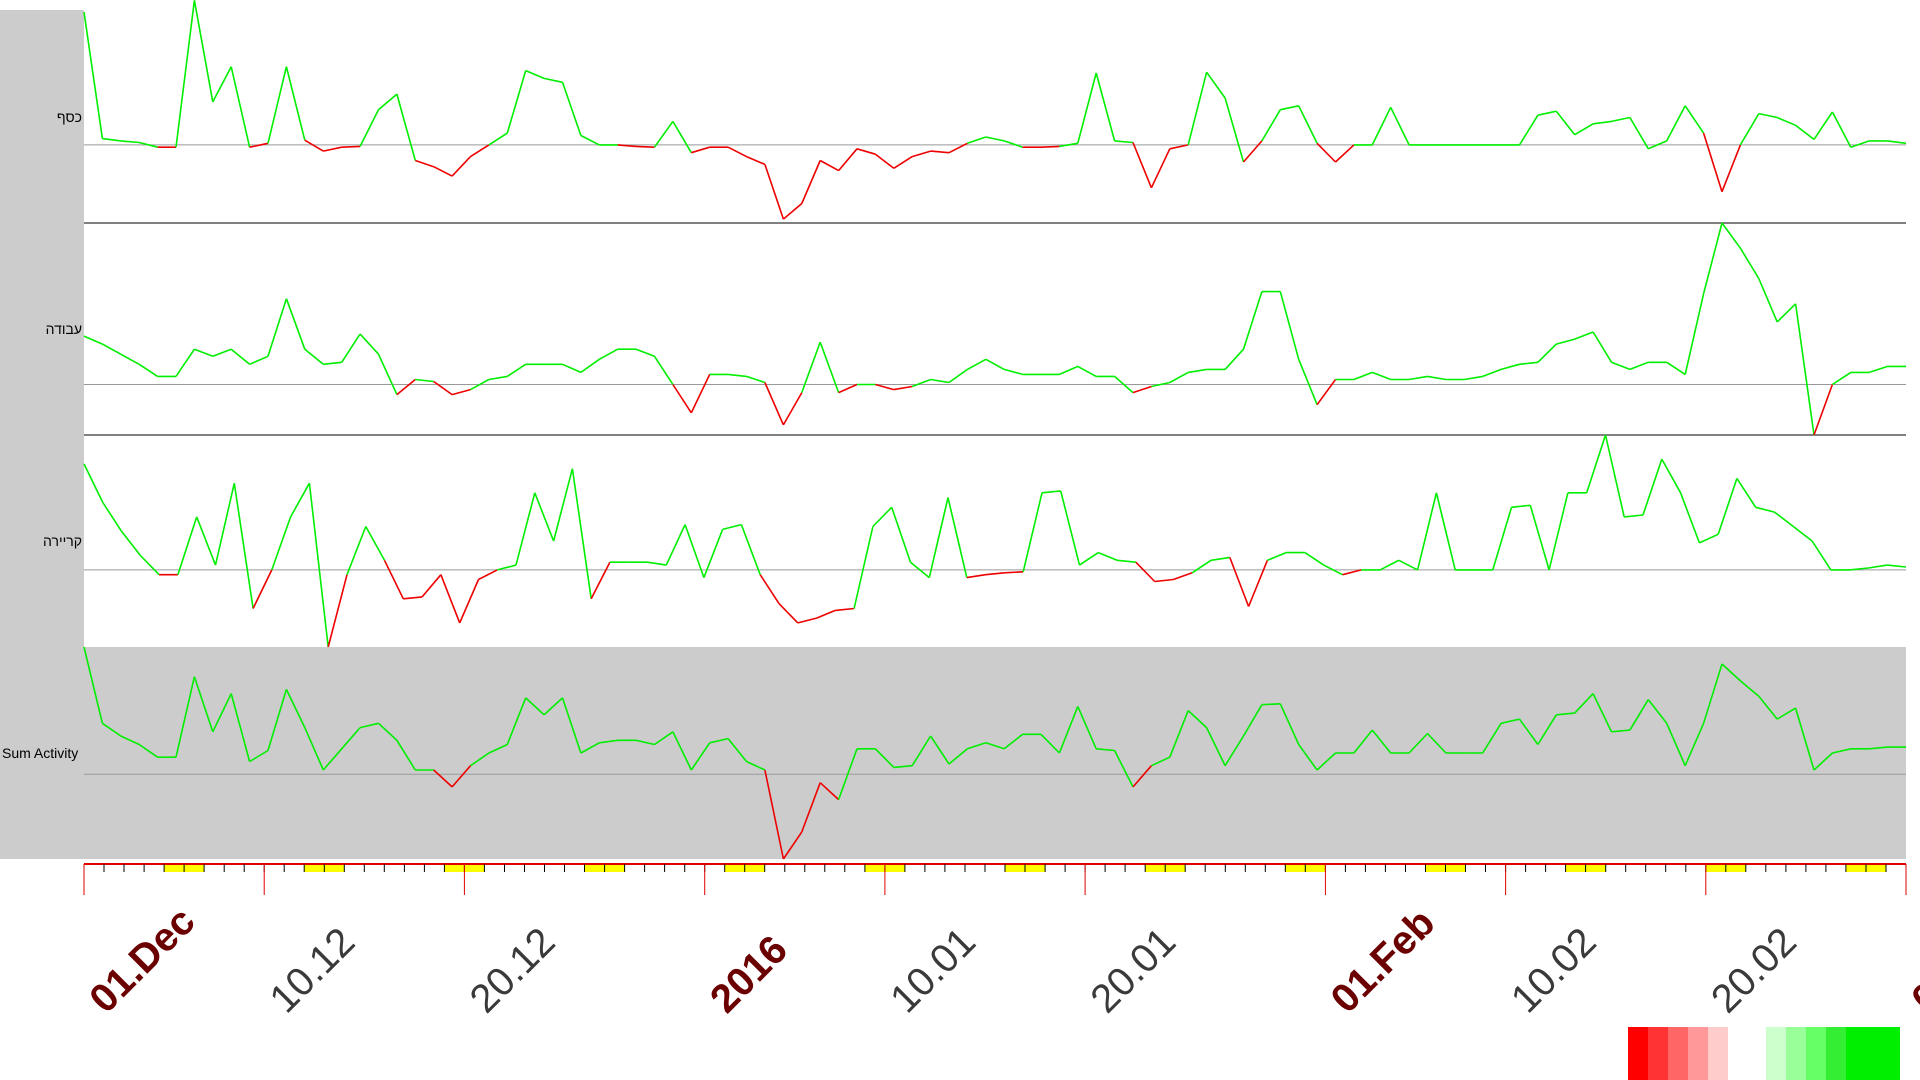 The image size is (1920, 1080). I want to click on x-tick-label: 01.Feb, so click(1383, 961).